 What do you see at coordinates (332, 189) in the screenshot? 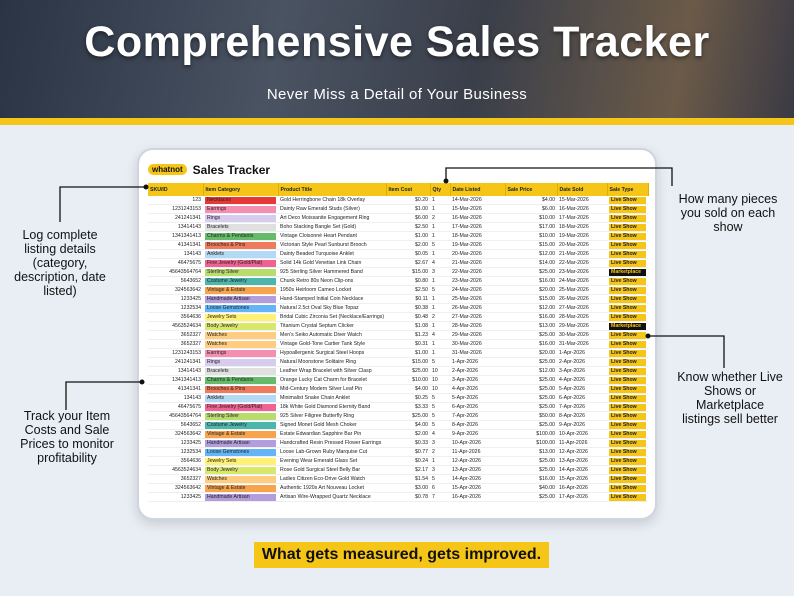
I see `column-header: Product Title` at bounding box center [332, 189].